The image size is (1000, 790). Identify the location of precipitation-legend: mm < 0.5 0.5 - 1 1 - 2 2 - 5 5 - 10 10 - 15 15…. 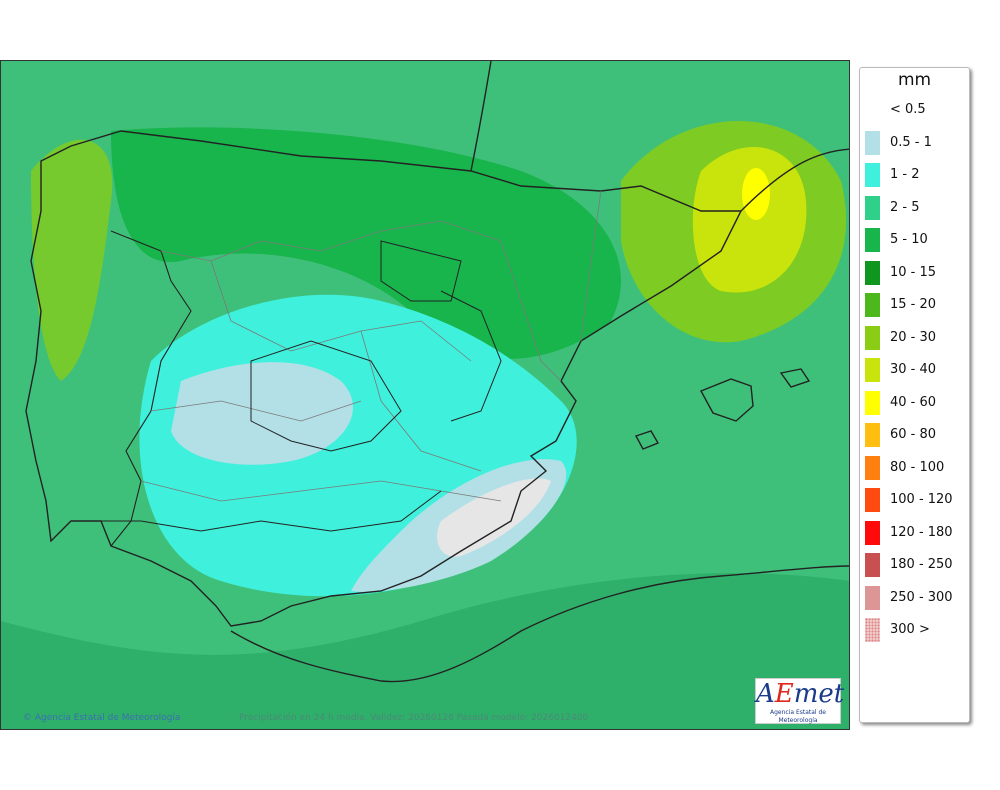
(914, 395).